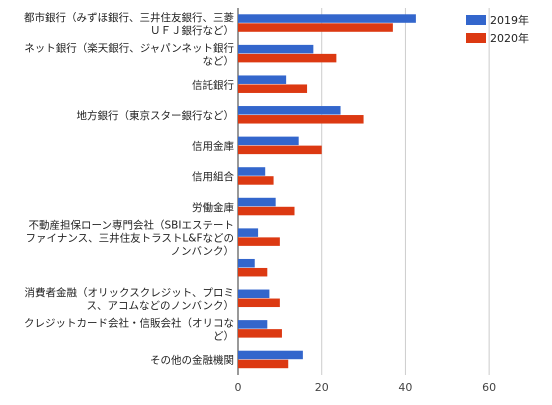  I want to click on x-tick-label: 40, so click(405, 387).